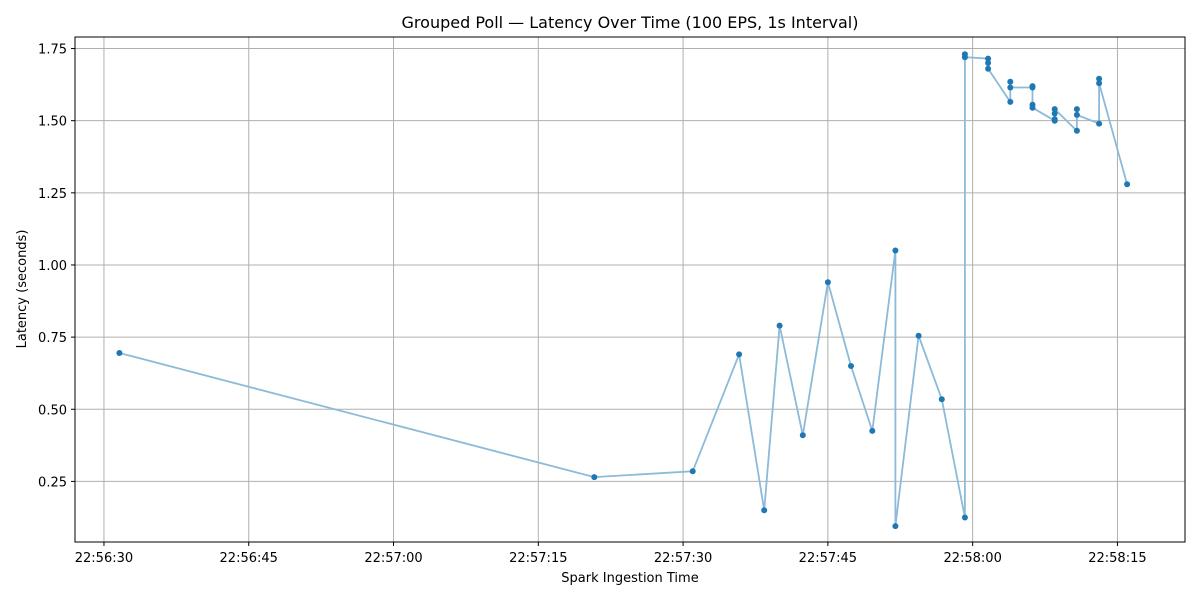 Image resolution: width=1200 pixels, height=600 pixels. Describe the element at coordinates (538, 558) in the screenshot. I see `x-tick-label: 22:57:15` at that location.